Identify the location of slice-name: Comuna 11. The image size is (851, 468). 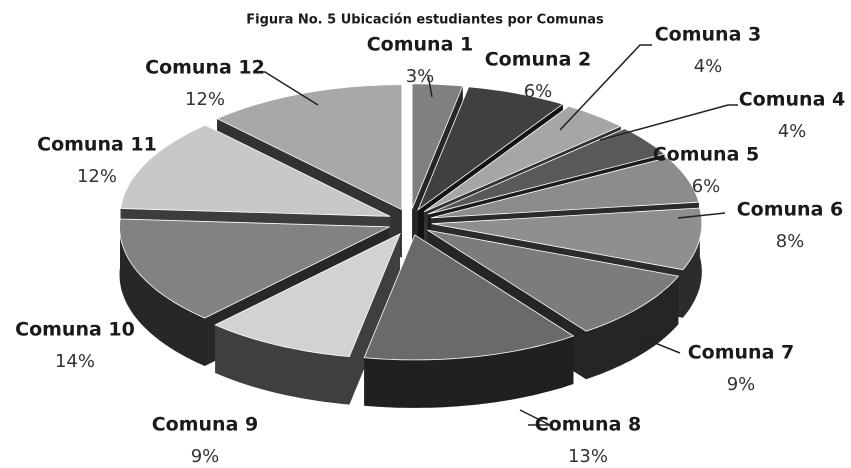
(97, 145).